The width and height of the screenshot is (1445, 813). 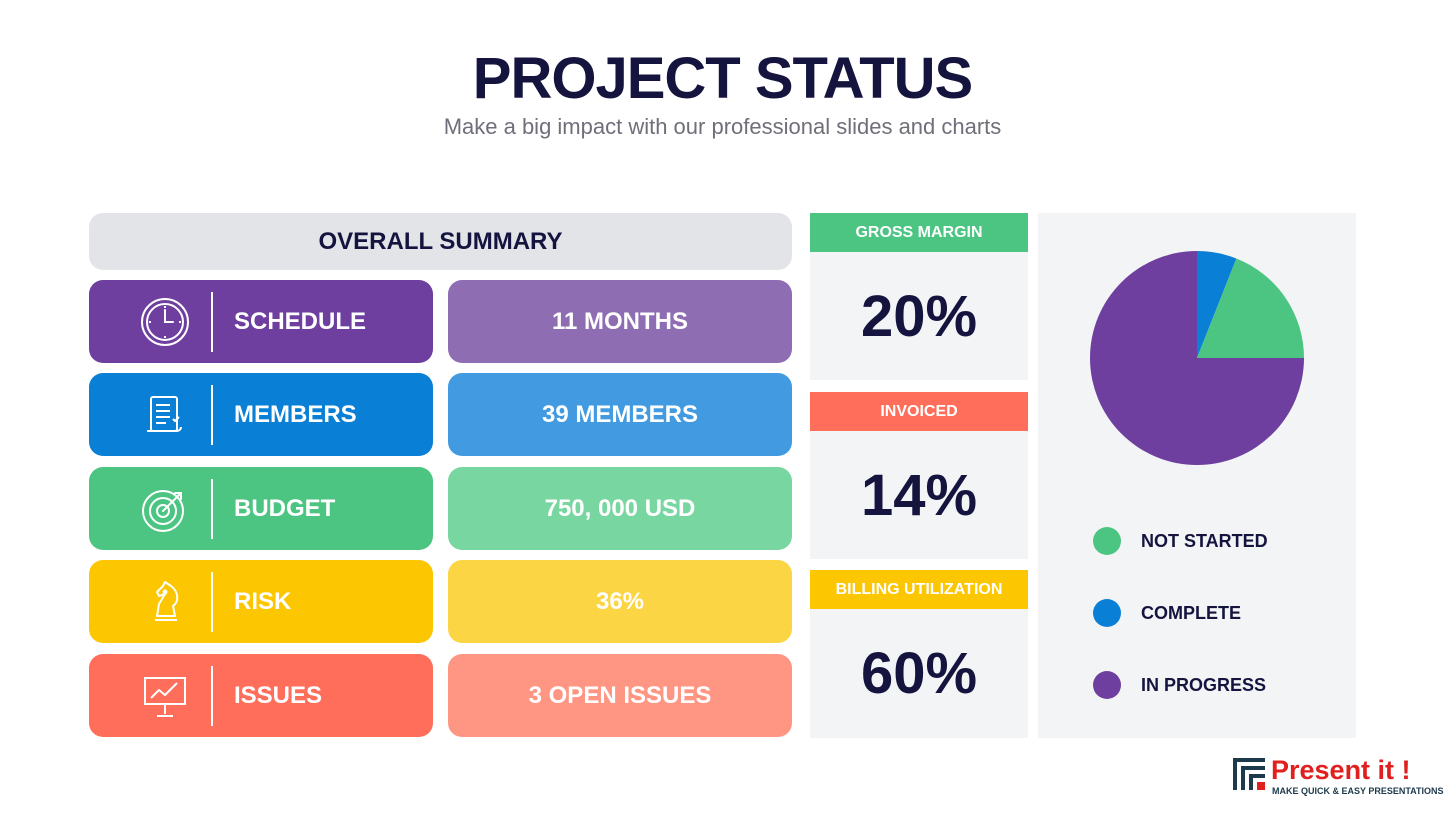 What do you see at coordinates (722, 78) in the screenshot?
I see `page-title: PROJECT STATUS` at bounding box center [722, 78].